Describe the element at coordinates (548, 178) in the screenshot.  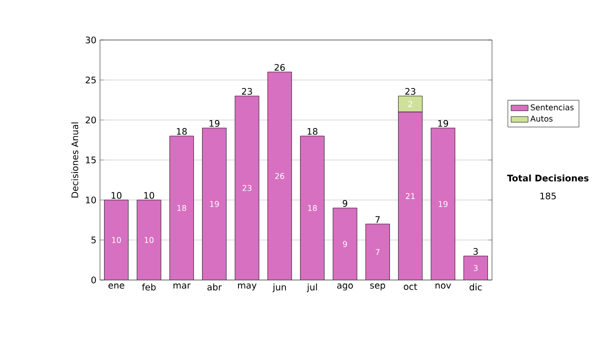
I see `text: Total Decisiones` at that location.